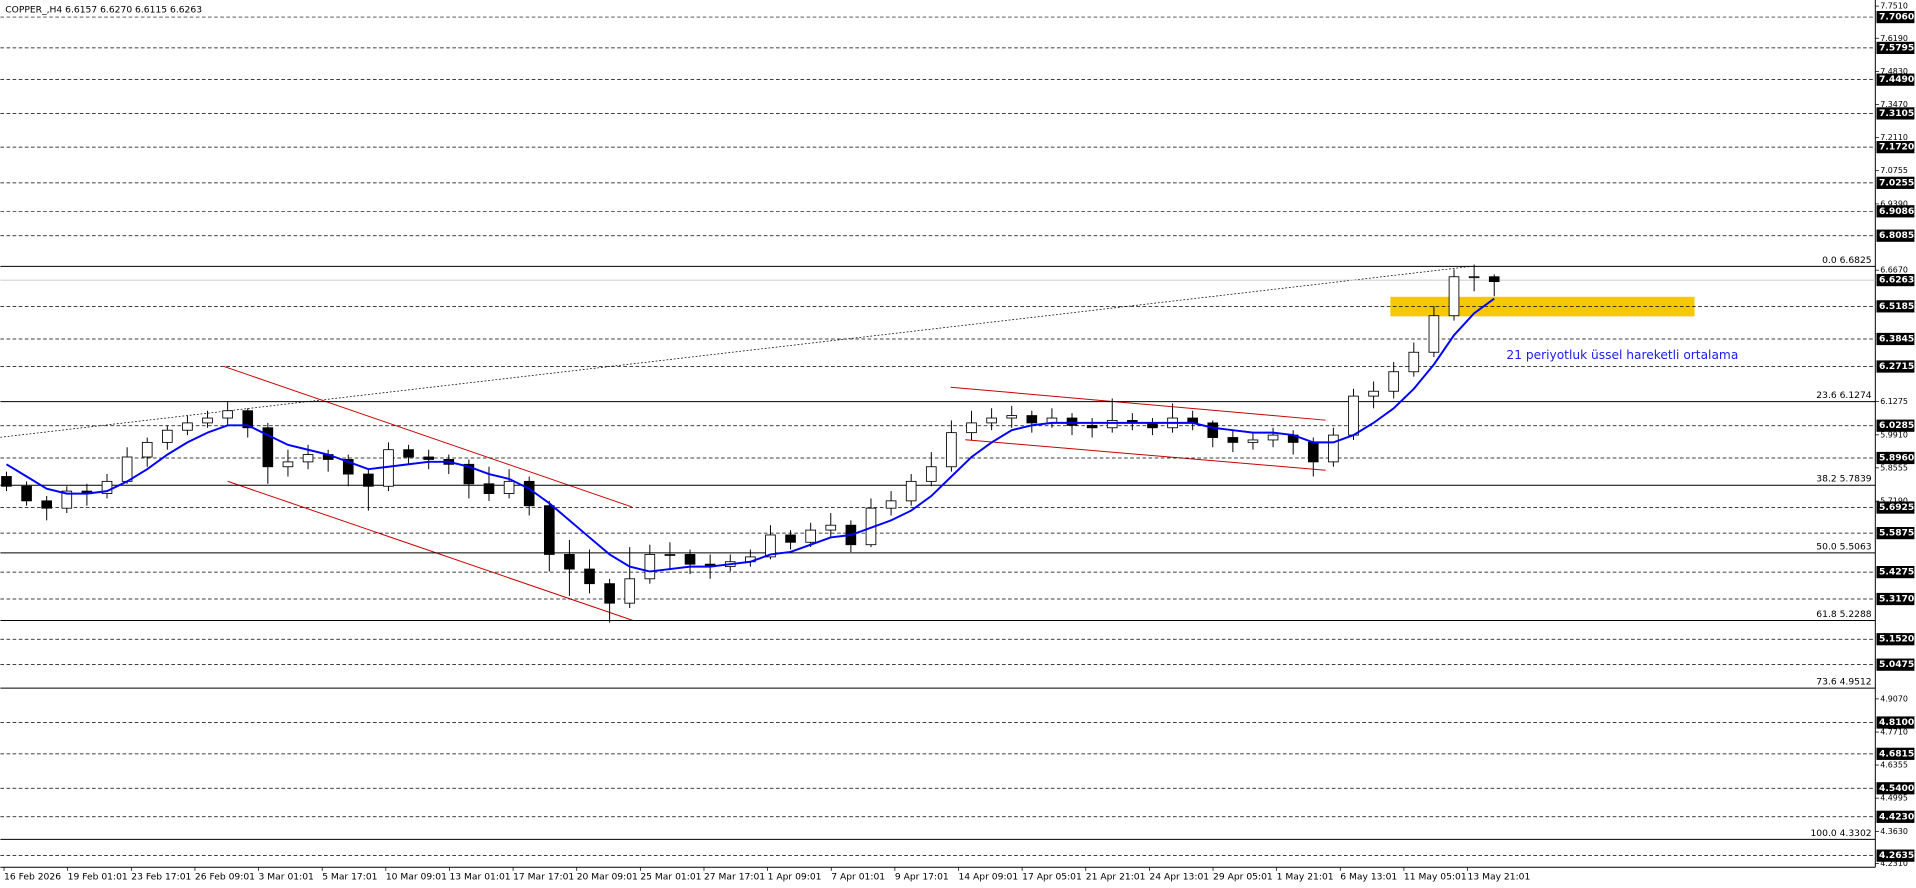 This screenshot has width=1916, height=888. What do you see at coordinates (1896, 599) in the screenshot?
I see `level-label: 5.3170` at bounding box center [1896, 599].